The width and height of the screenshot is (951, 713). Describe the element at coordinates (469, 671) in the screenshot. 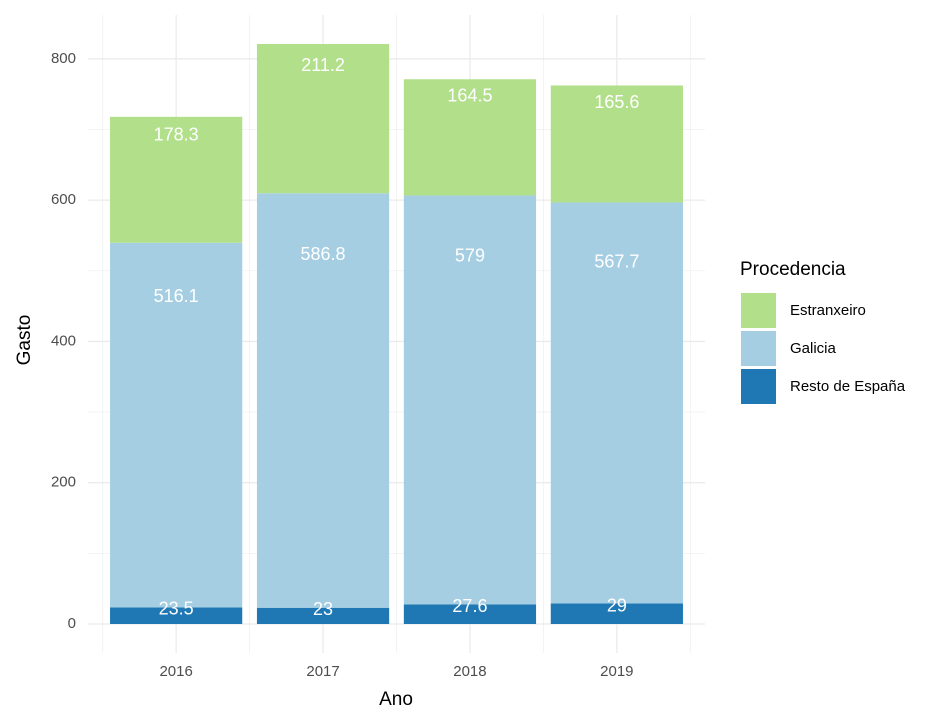

I see `x-tick-label: 2018` at that location.